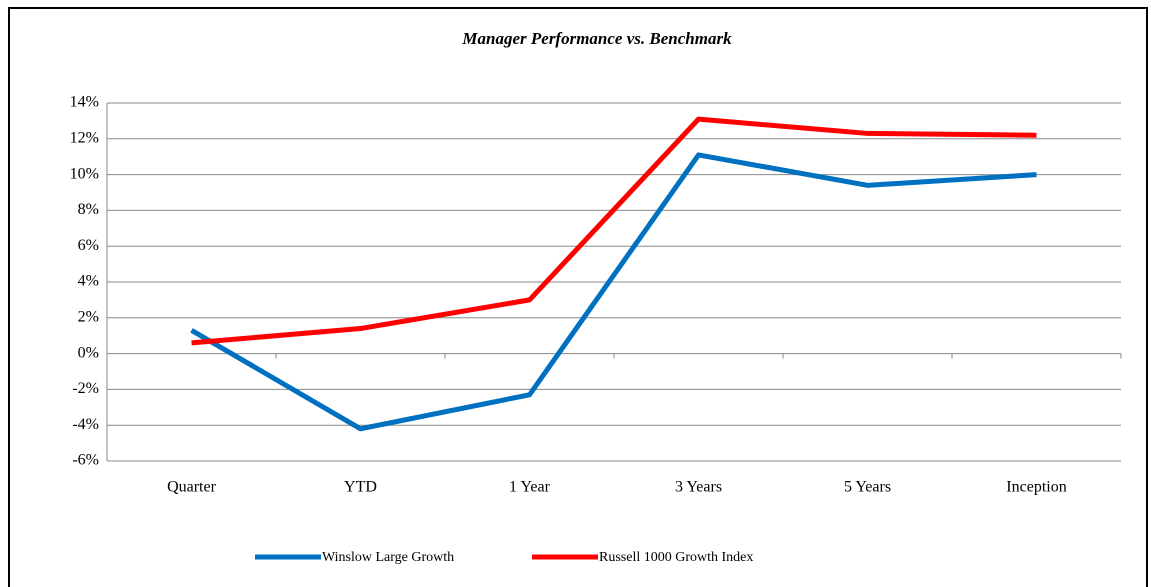 The height and width of the screenshot is (587, 1151). What do you see at coordinates (596, 38) in the screenshot?
I see `chart-title: Manager Performance vs. Benchmark` at bounding box center [596, 38].